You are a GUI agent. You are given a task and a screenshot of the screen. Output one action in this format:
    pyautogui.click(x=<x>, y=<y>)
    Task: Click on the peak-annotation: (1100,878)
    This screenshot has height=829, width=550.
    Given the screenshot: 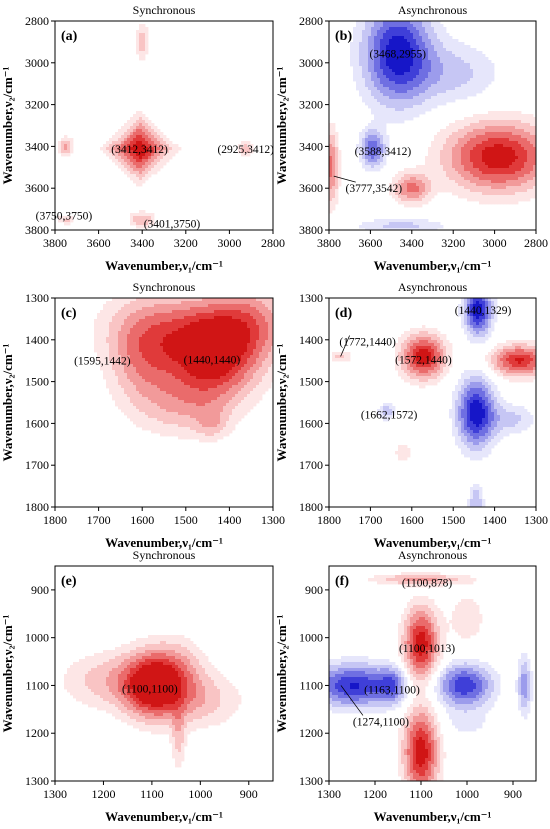 What is the action you would take?
    pyautogui.click(x=427, y=583)
    